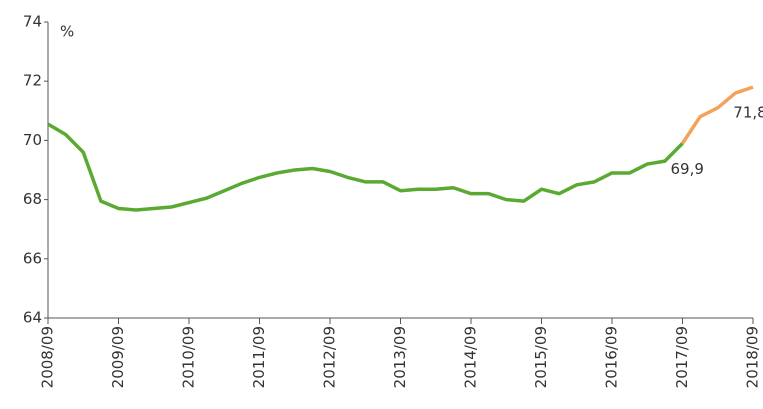 The height and width of the screenshot is (409, 763). I want to click on x-tick-label: 2013/09, so click(400, 357).